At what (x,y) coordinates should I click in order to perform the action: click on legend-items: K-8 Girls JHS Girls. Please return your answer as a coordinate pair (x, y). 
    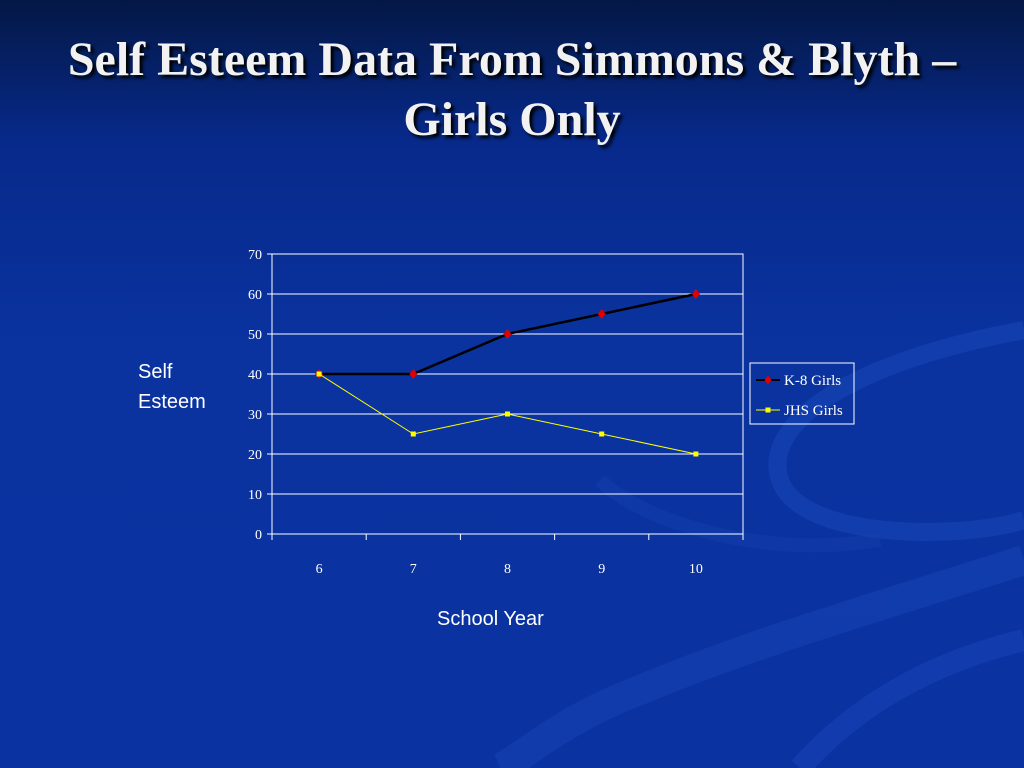
    Looking at the image, I should click on (799, 396).